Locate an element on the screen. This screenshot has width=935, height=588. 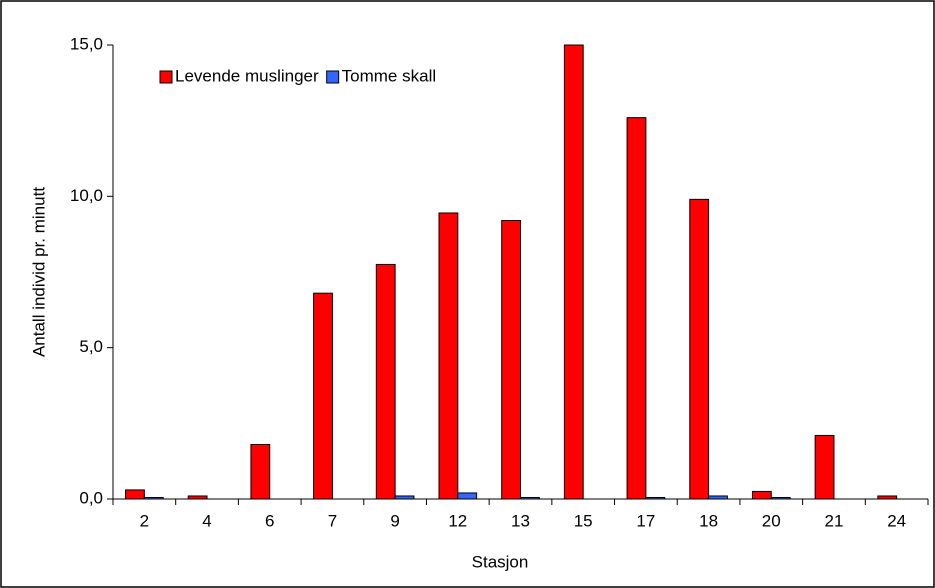
y-tick-label: 5,0 is located at coordinates (91, 346).